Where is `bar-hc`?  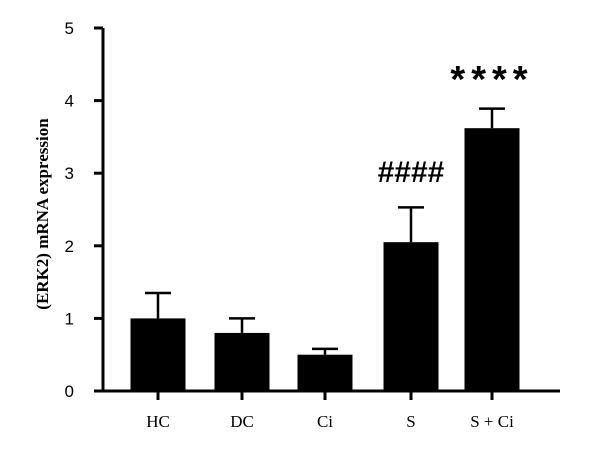 bar-hc is located at coordinates (158, 354).